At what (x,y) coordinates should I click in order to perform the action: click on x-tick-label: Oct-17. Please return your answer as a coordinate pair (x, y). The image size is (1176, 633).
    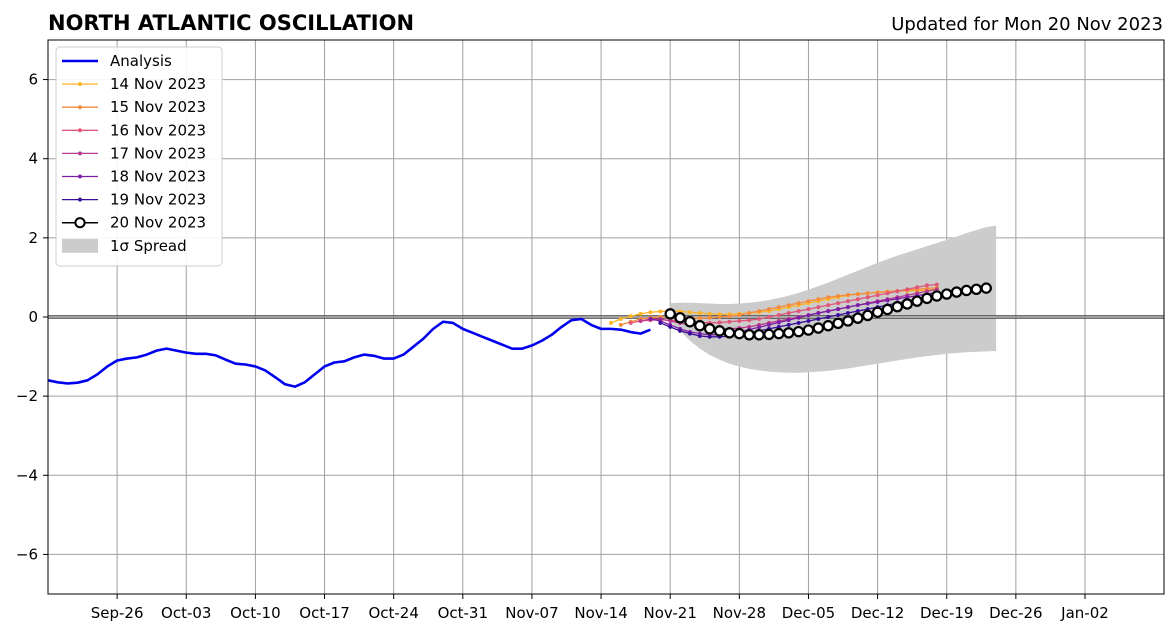
    Looking at the image, I should click on (324, 613).